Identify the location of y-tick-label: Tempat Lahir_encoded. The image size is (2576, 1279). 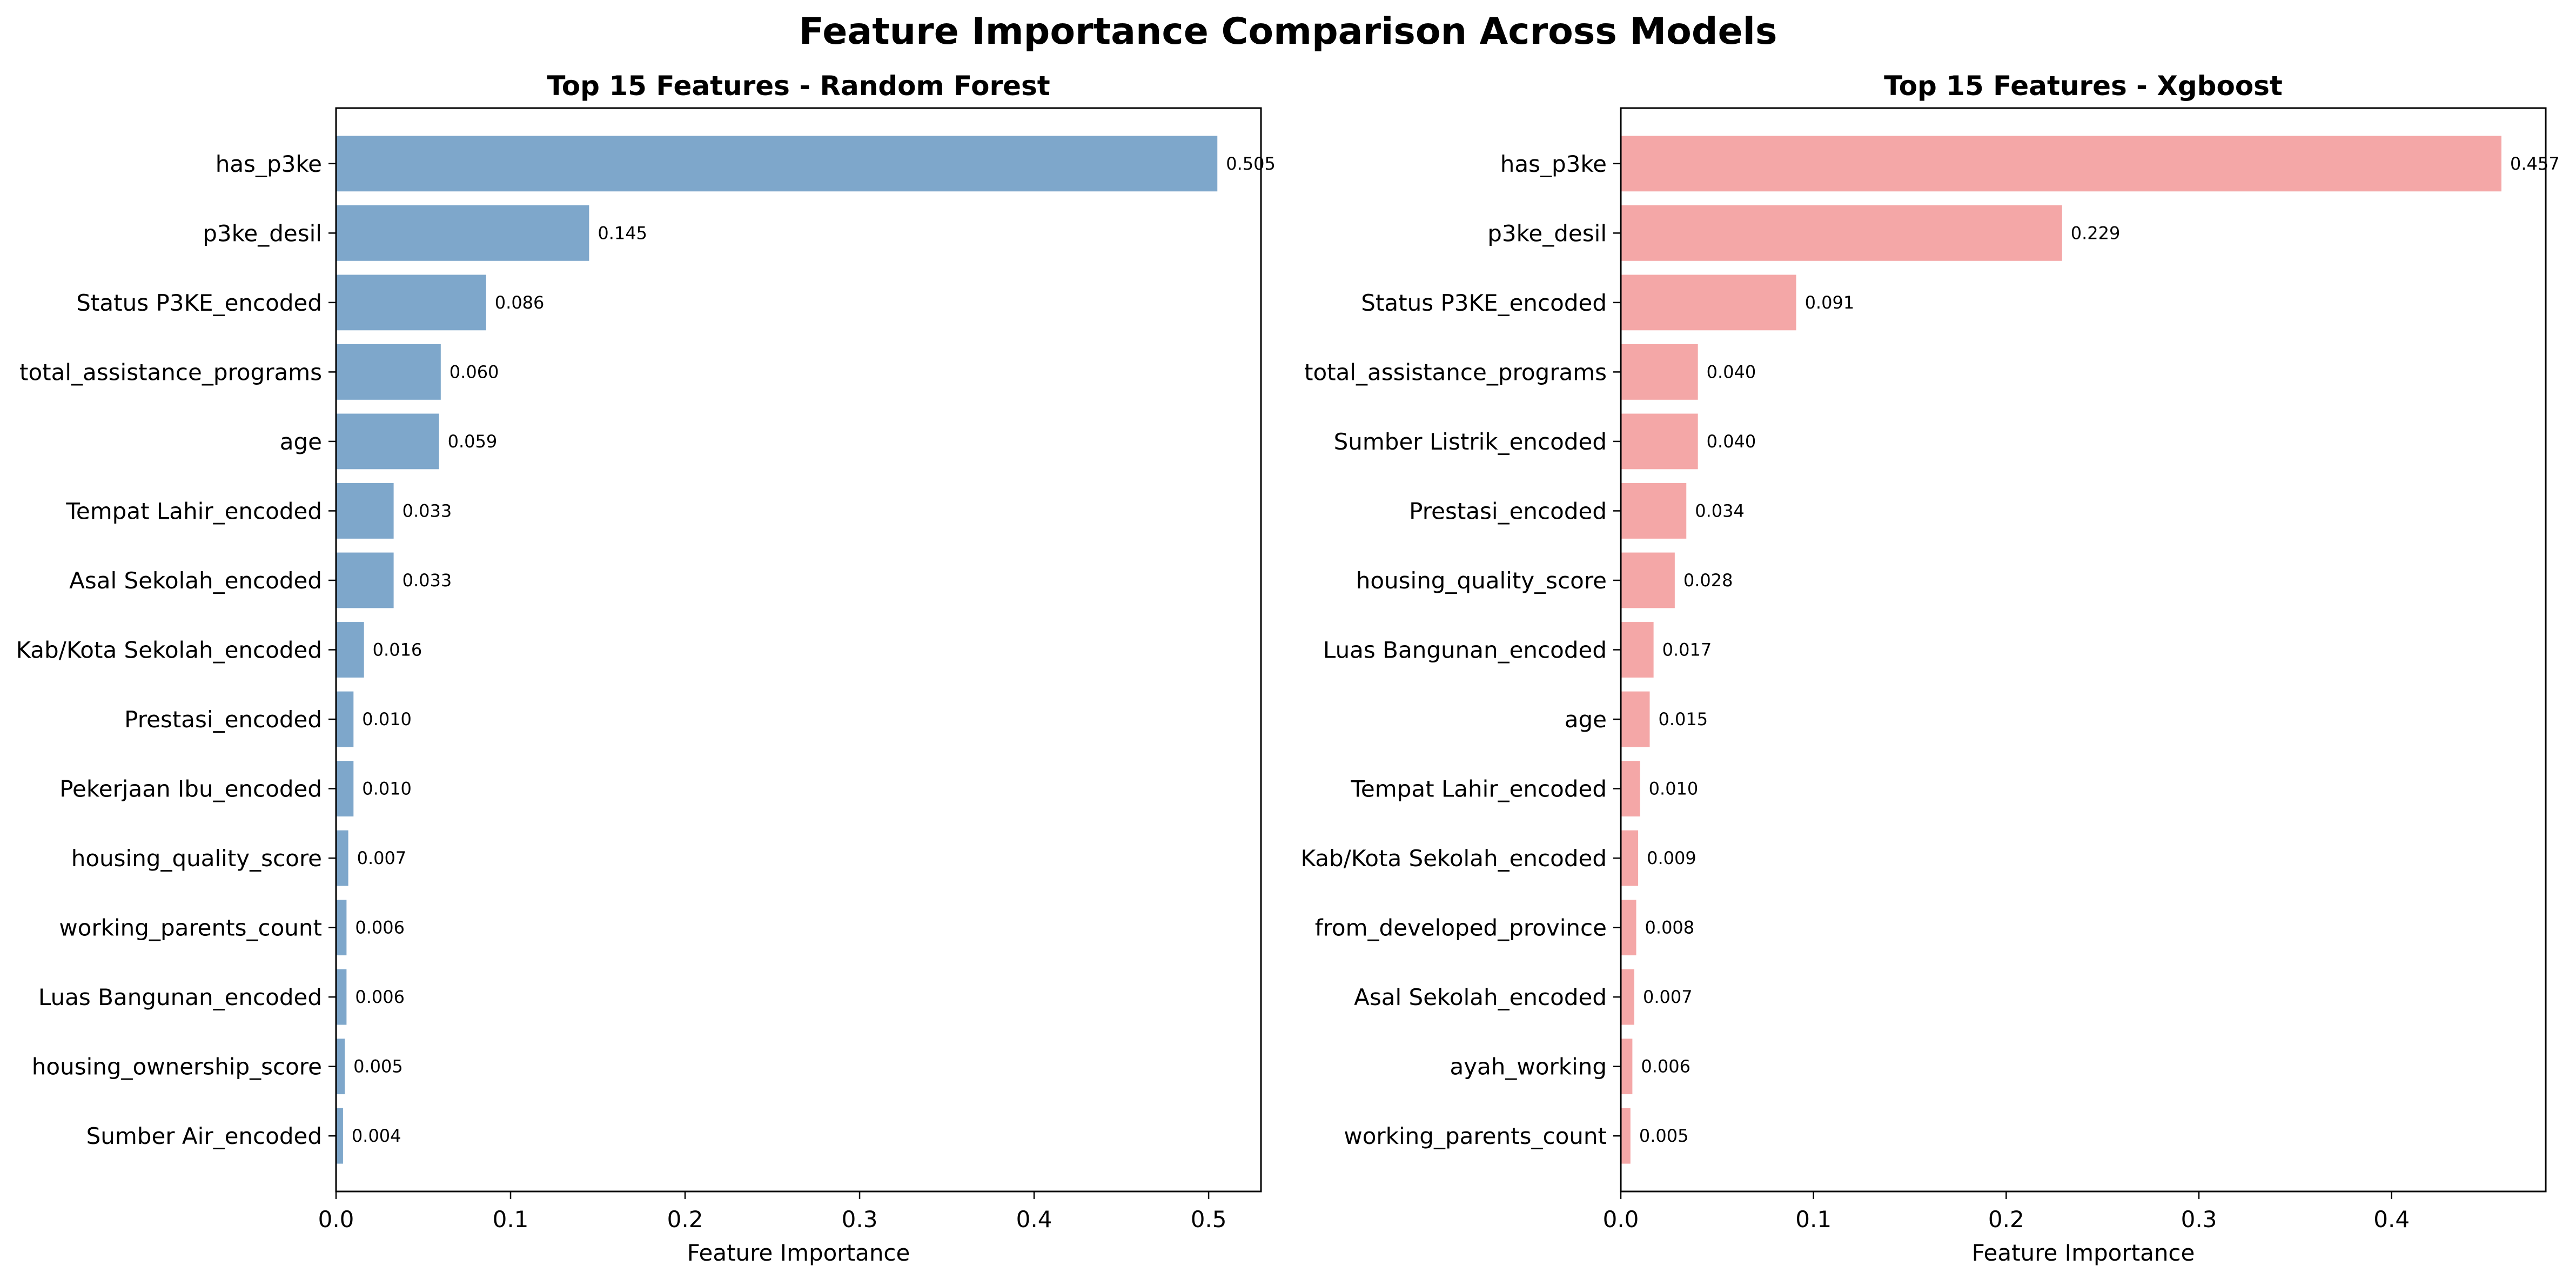
(1478, 789).